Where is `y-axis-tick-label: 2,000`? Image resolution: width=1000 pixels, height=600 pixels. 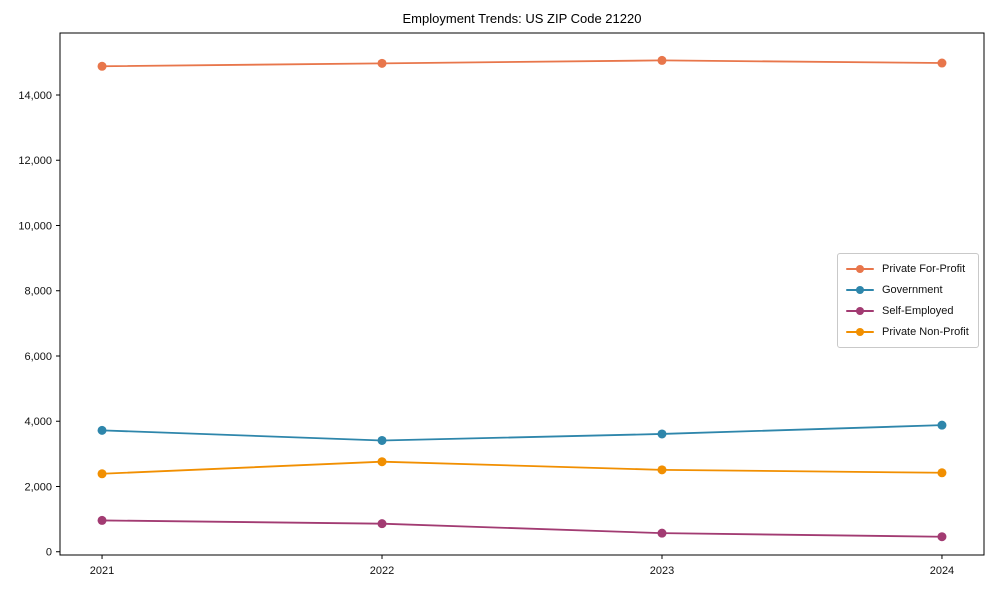 y-axis-tick-label: 2,000 is located at coordinates (38, 487).